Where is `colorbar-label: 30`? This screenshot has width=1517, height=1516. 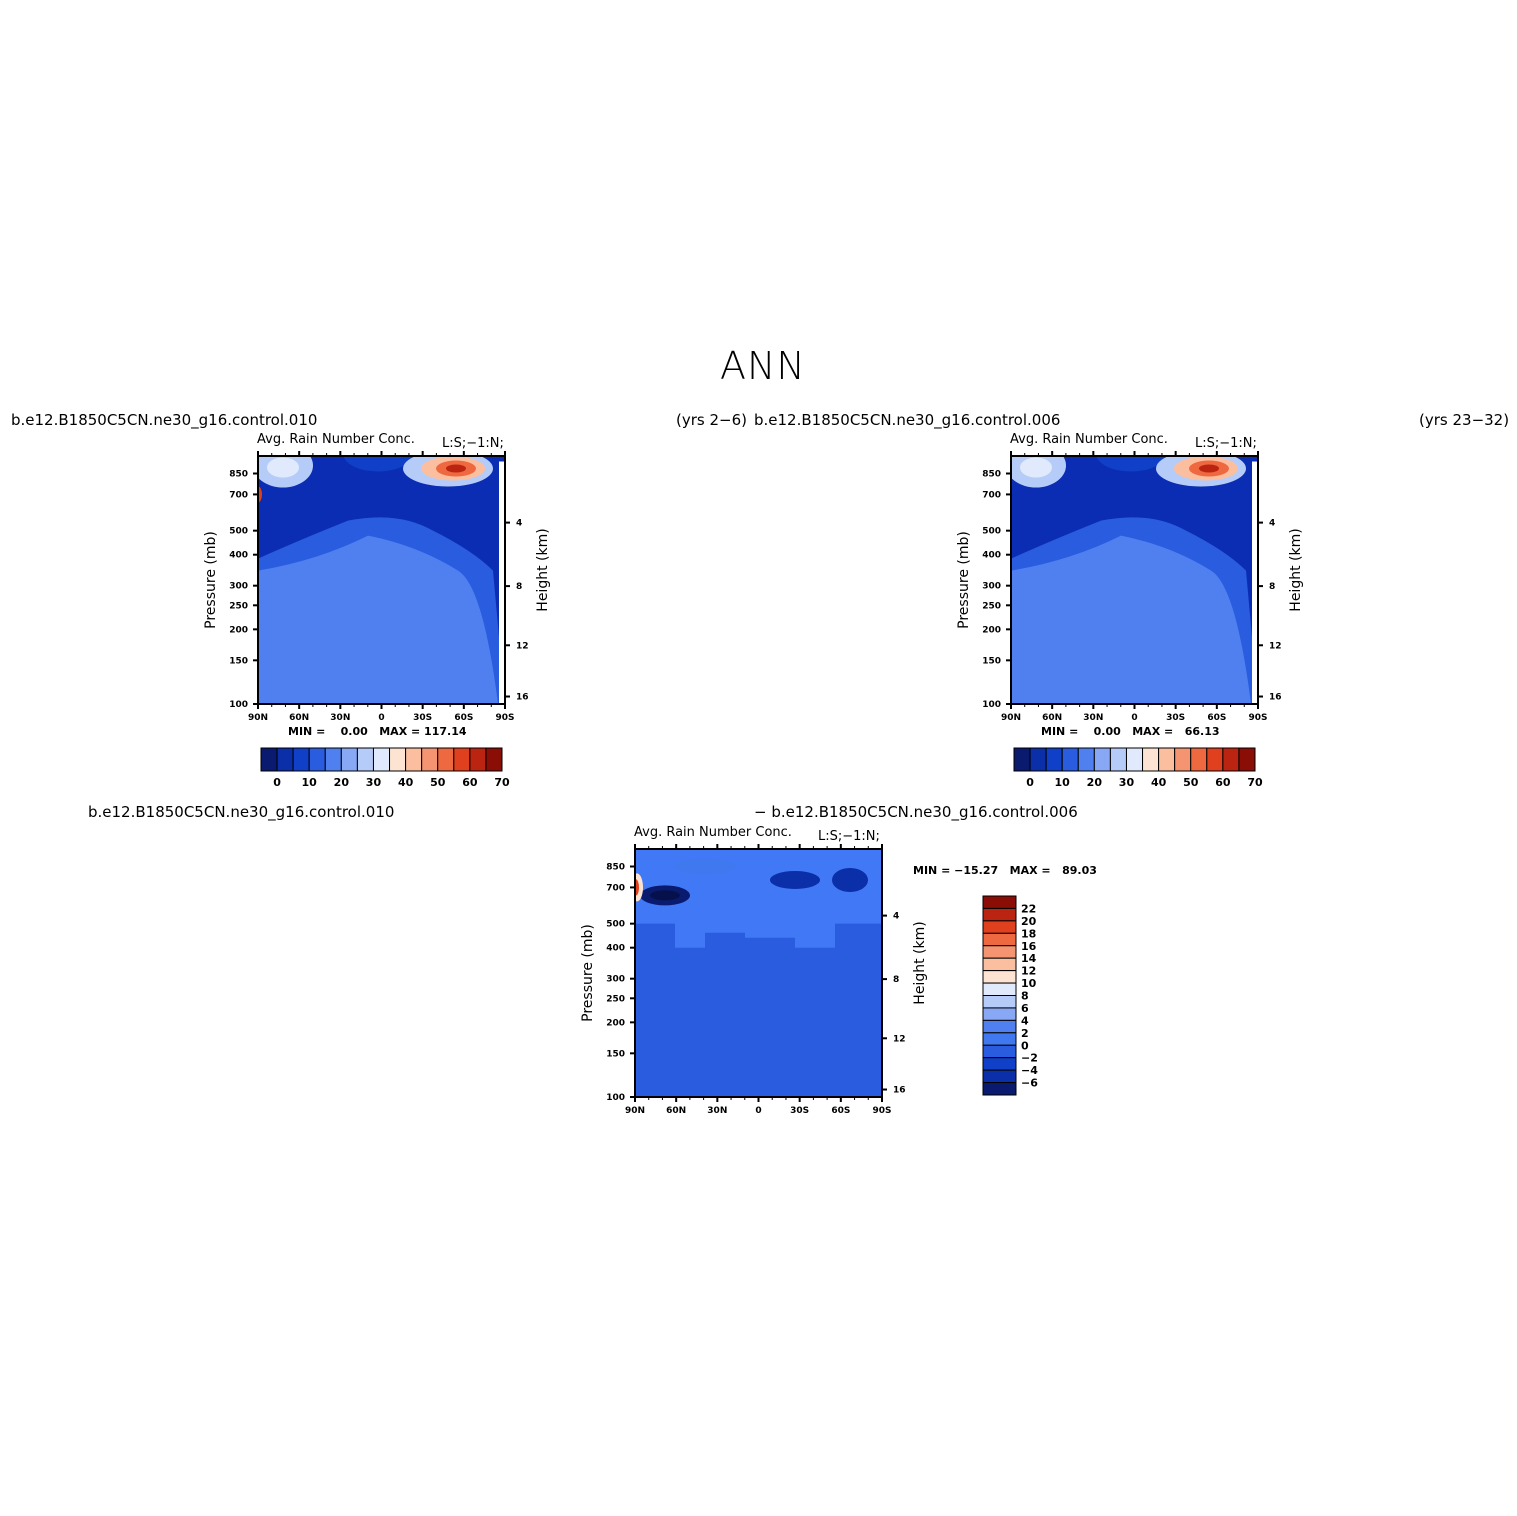
colorbar-label: 30 is located at coordinates (374, 782).